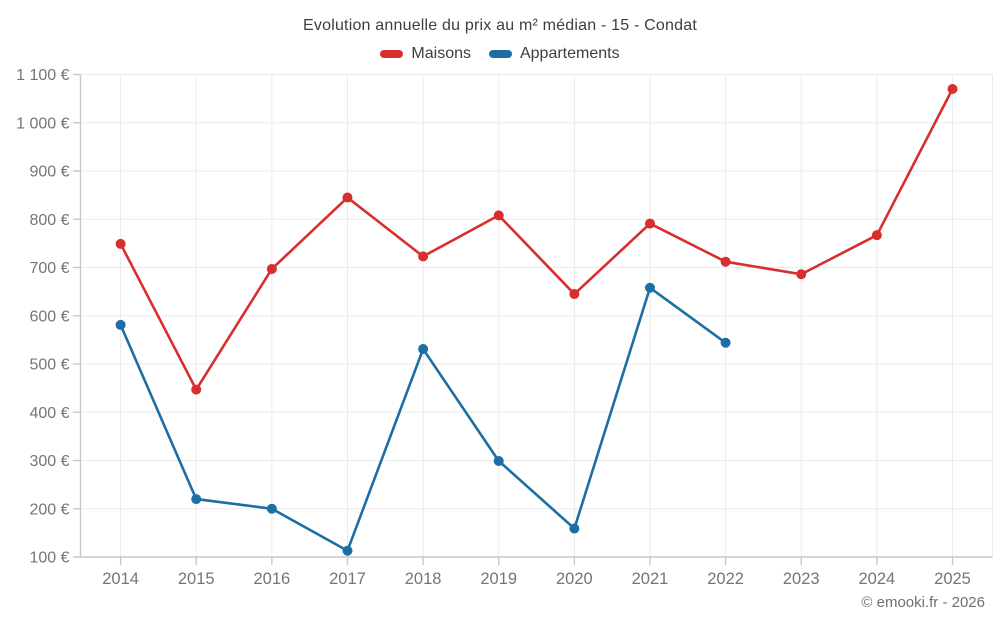  I want to click on y-tick-label: 100 €, so click(49, 558).